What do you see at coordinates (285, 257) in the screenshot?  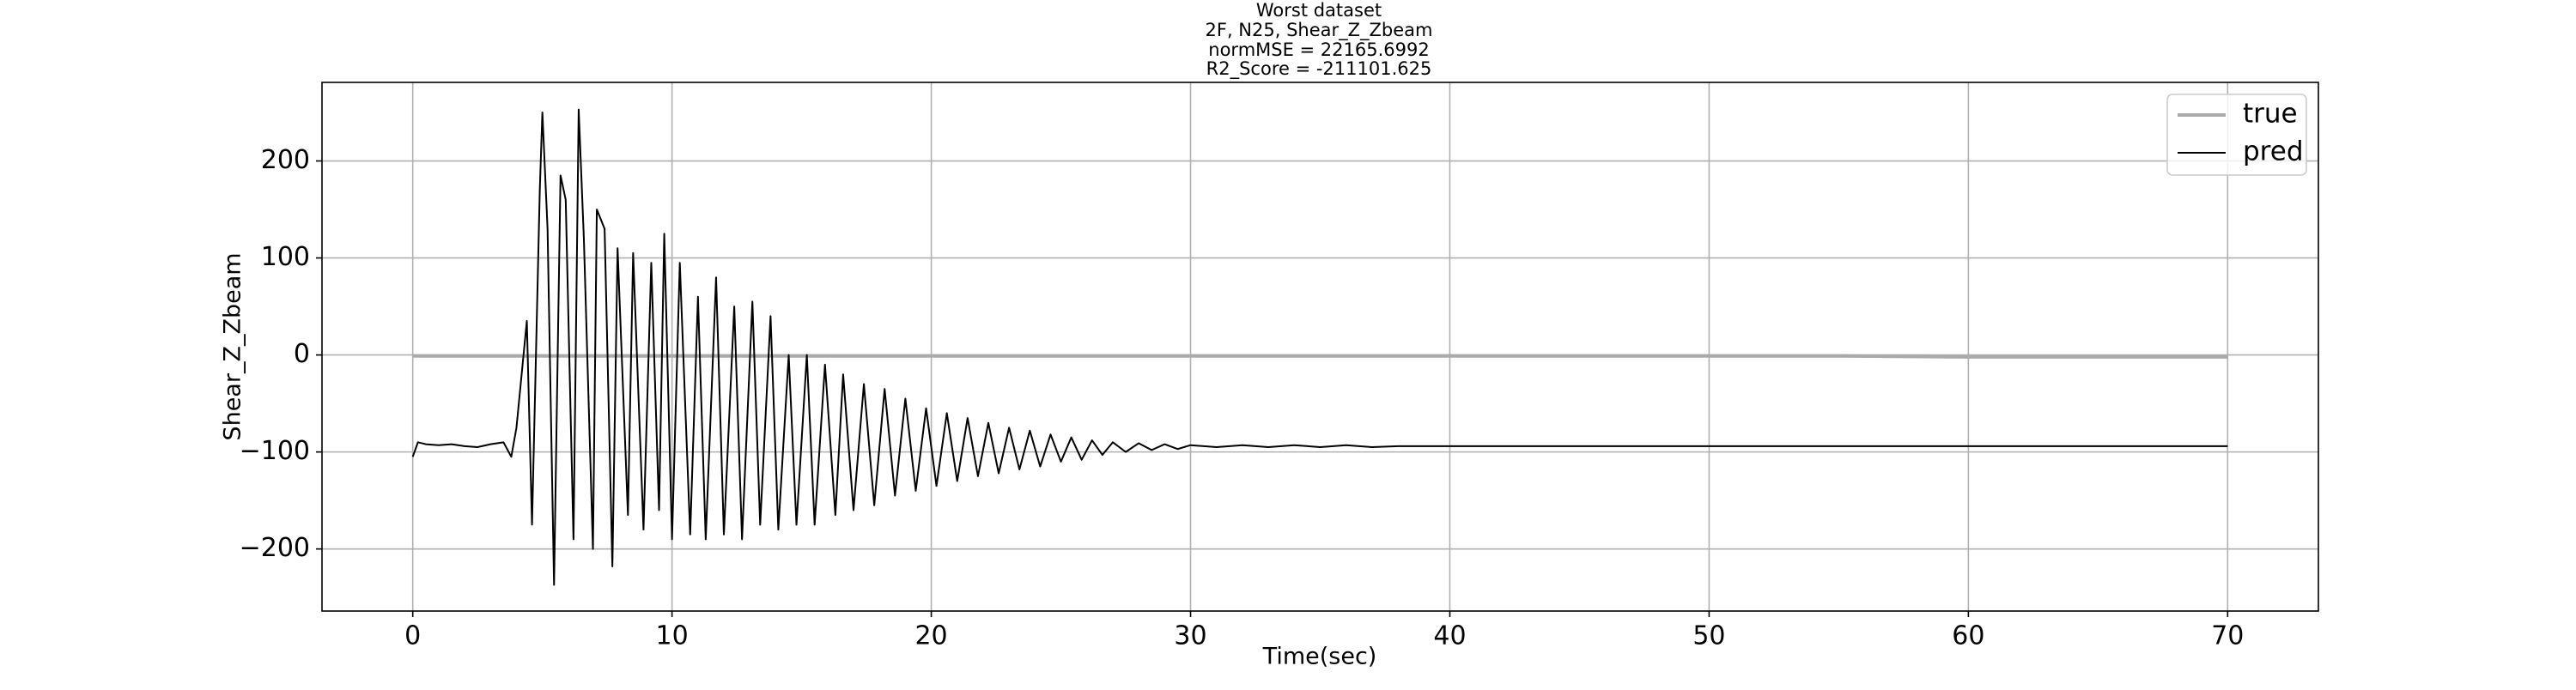 I see `y-tick-label: 100` at bounding box center [285, 257].